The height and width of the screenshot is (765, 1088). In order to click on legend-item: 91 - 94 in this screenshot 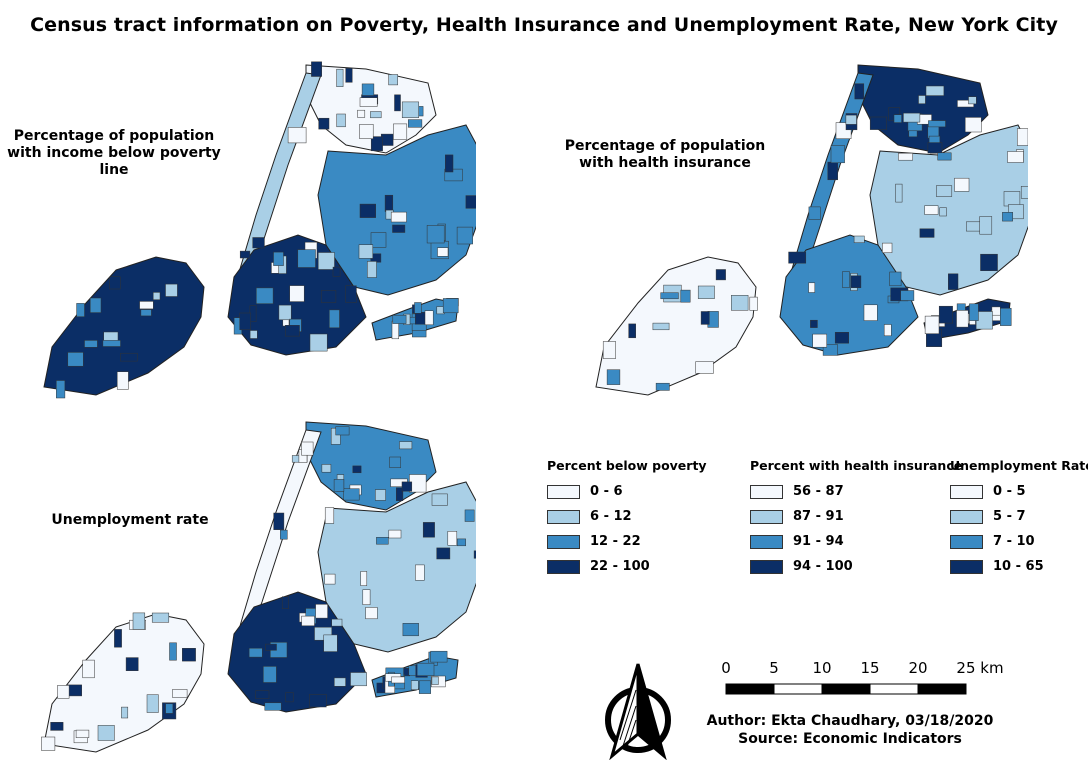, I will do `click(856, 541)`.